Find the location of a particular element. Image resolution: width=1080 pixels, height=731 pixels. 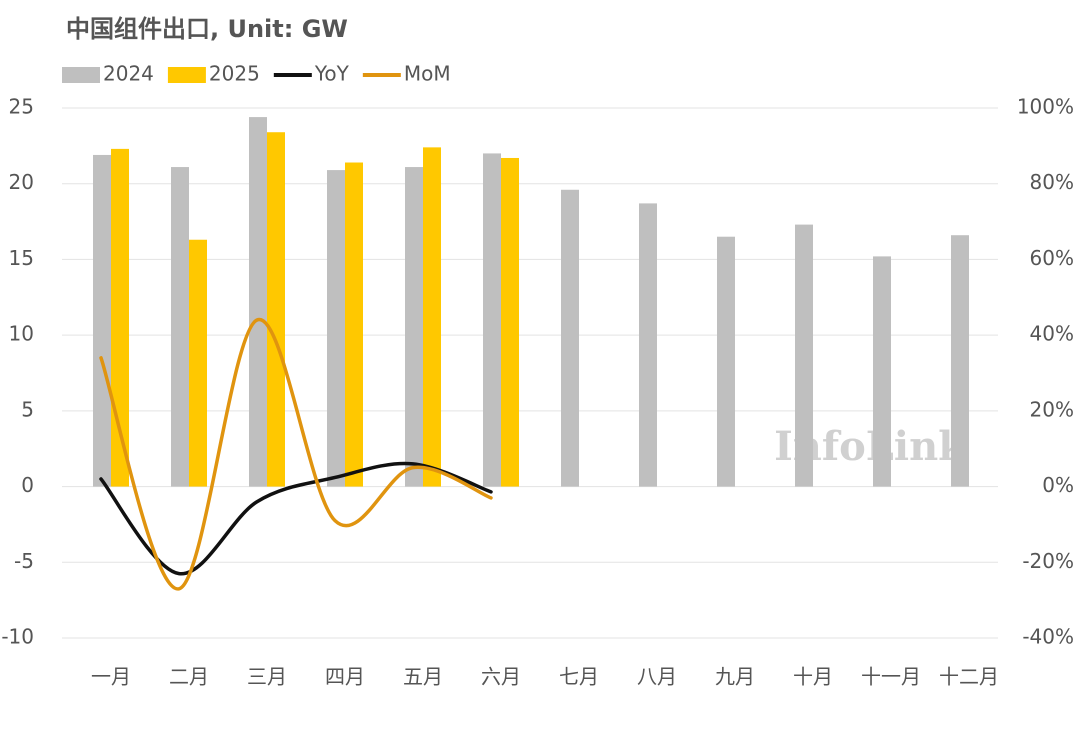

x-tick-label: 七月 is located at coordinates (579, 677).